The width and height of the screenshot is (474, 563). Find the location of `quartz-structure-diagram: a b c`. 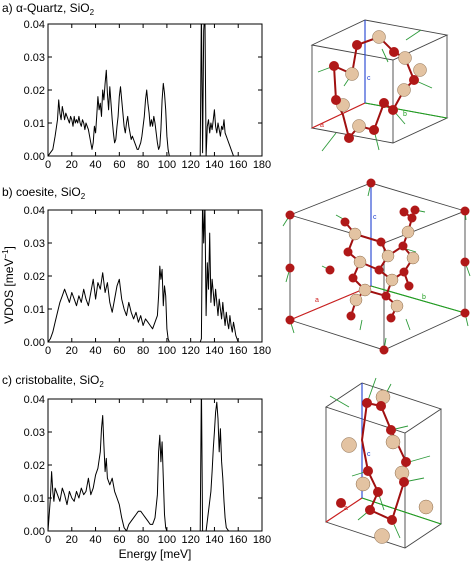

quartz-structure-diagram: a b c is located at coordinates (379, 85).